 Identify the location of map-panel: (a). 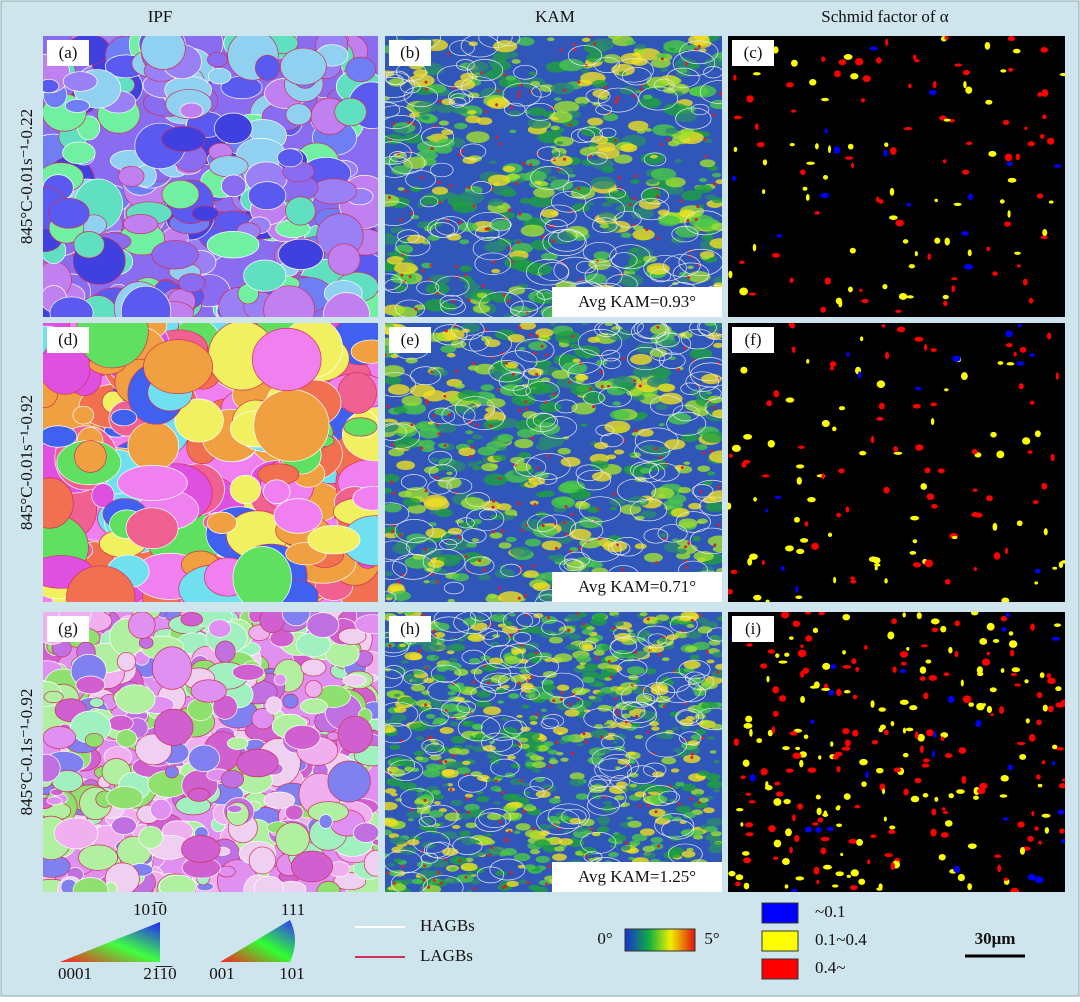
(210, 176).